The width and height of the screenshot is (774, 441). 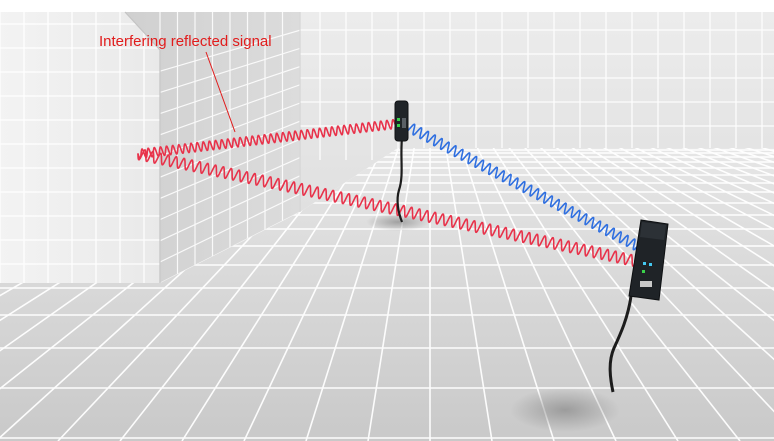 I want to click on transmitter-window, so click(x=404, y=123).